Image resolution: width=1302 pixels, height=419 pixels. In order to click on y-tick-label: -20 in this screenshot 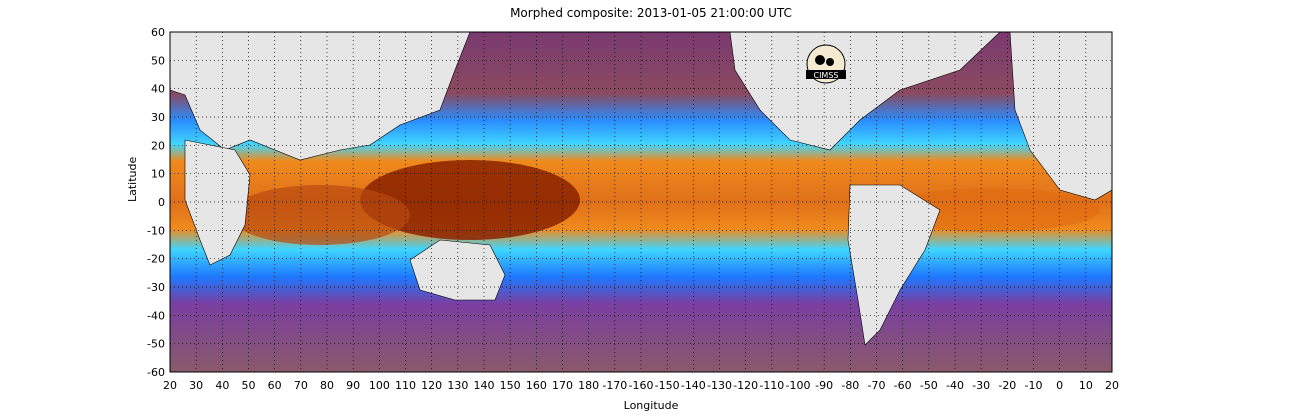, I will do `click(156, 259)`.